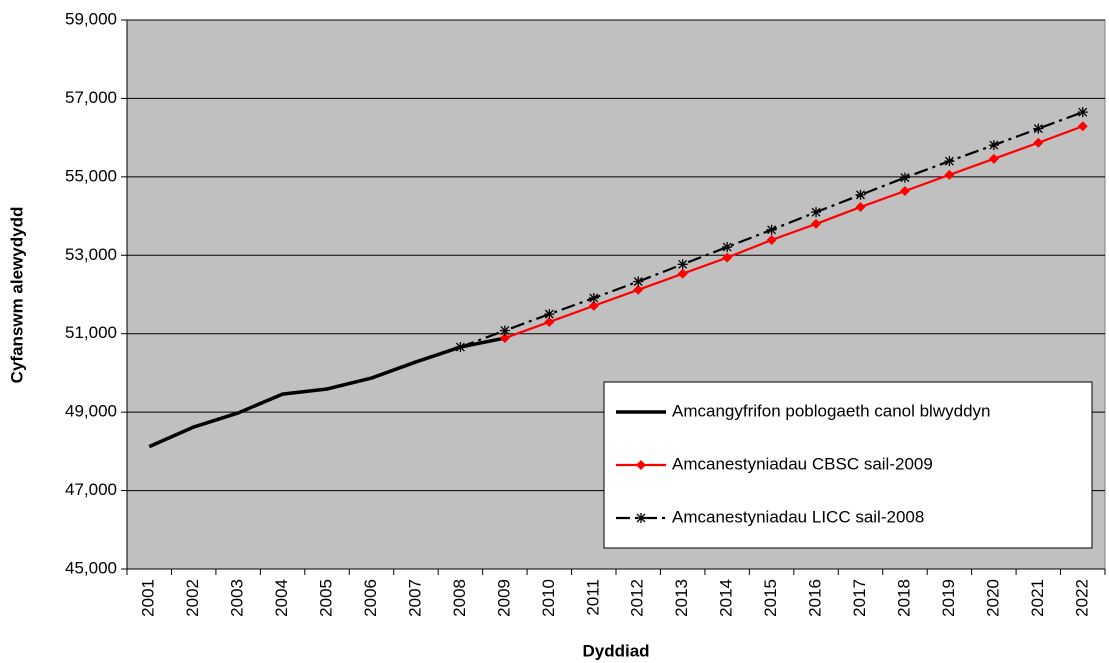  I want to click on x-tick-label: 2017, so click(859, 598).